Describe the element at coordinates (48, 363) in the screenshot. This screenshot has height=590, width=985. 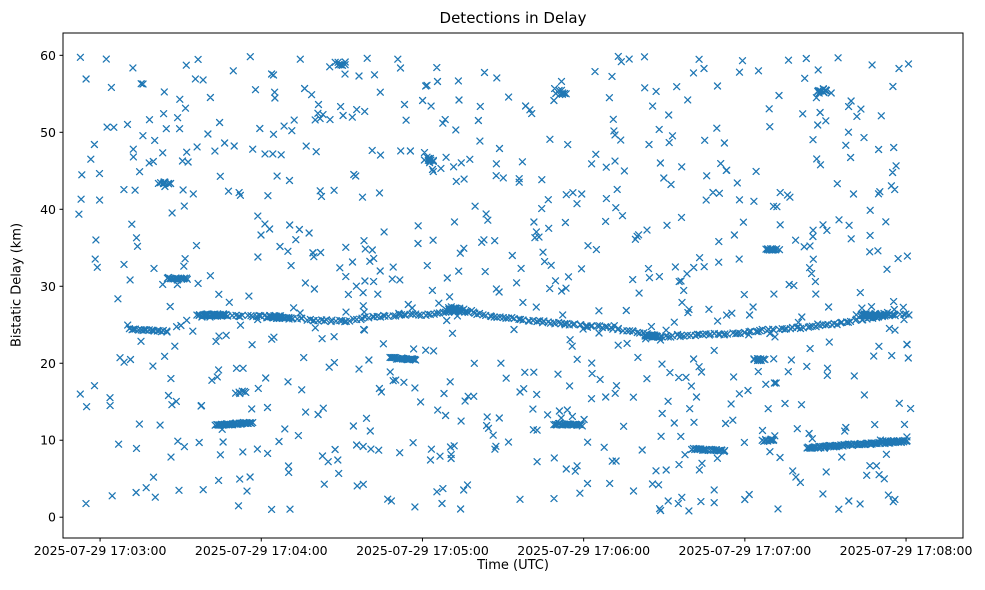
I see `svg-text: 20` at that location.